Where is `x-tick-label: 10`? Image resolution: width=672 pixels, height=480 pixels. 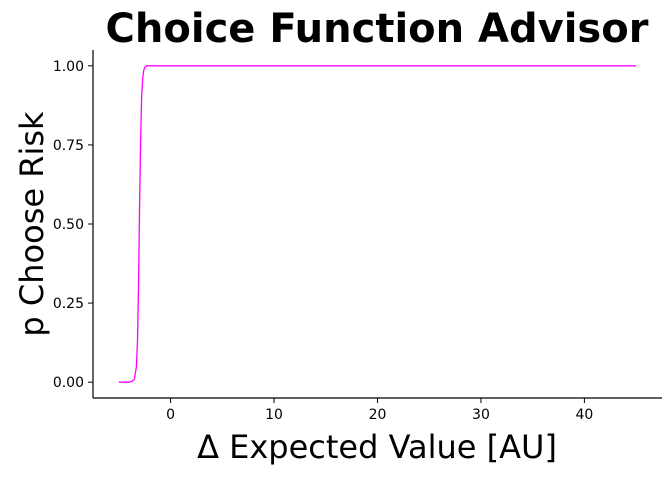 x-tick-label: 10 is located at coordinates (274, 415).